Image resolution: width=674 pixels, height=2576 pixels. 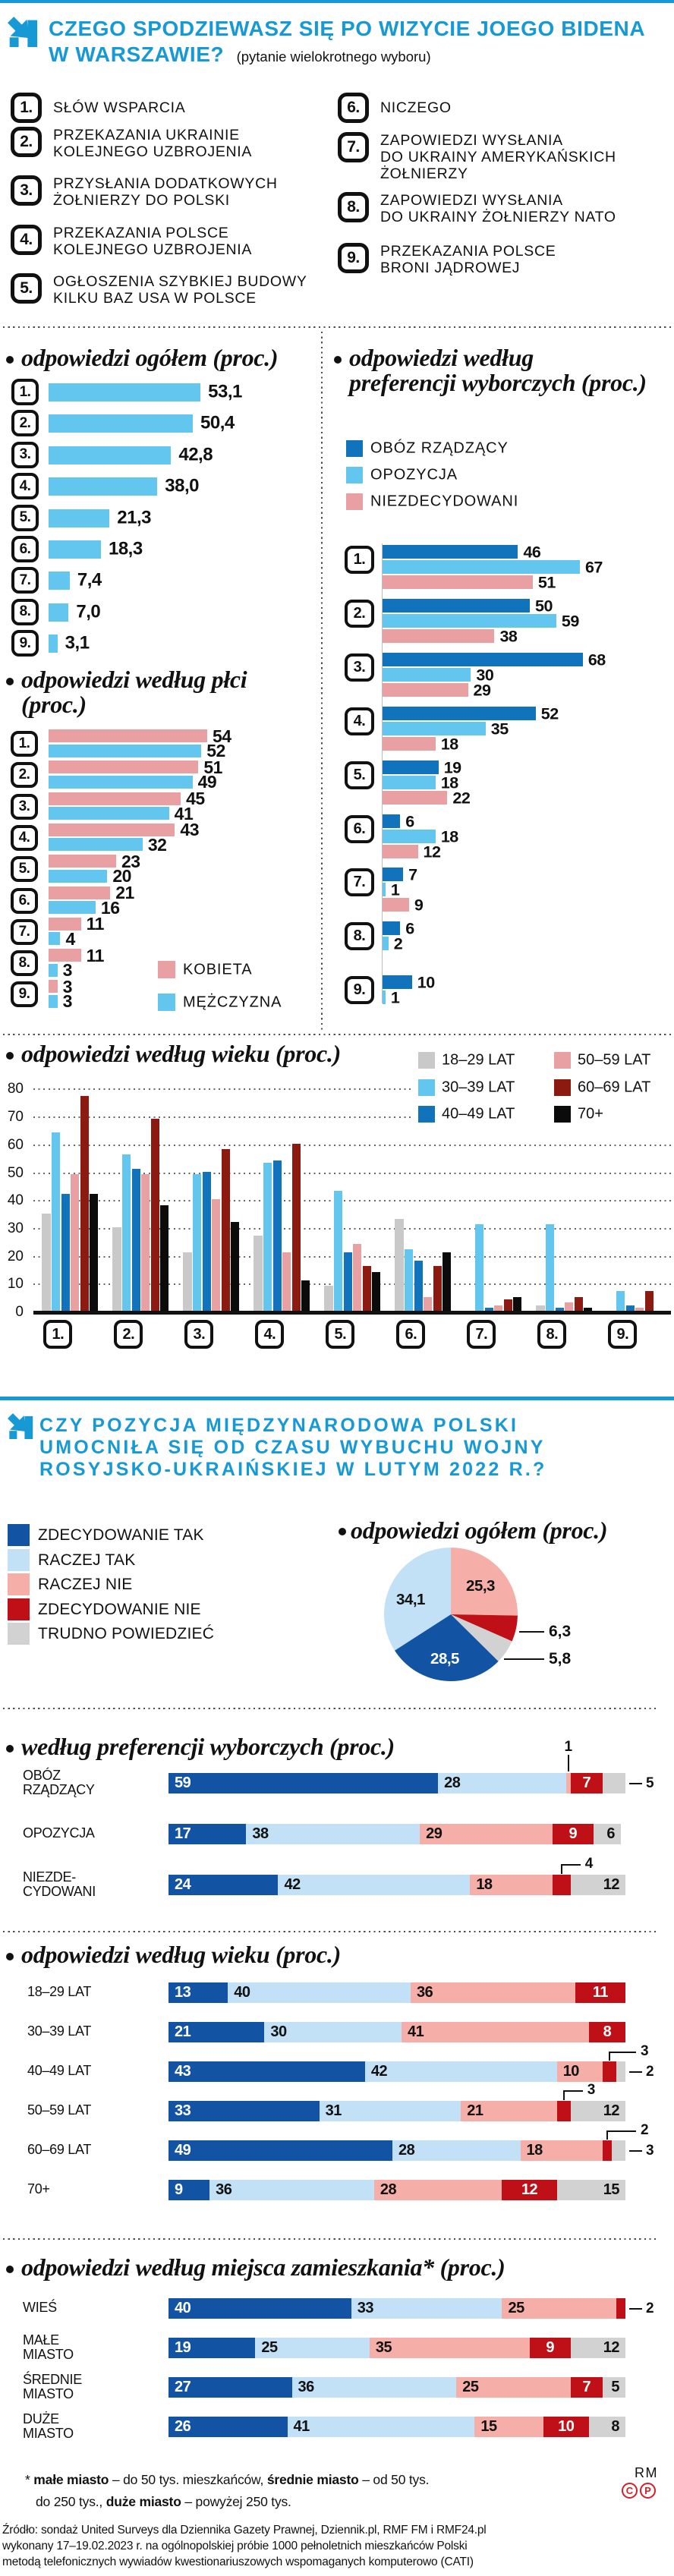 What do you see at coordinates (452, 1782) in the screenshot?
I see `segment-value-label: 28` at bounding box center [452, 1782].